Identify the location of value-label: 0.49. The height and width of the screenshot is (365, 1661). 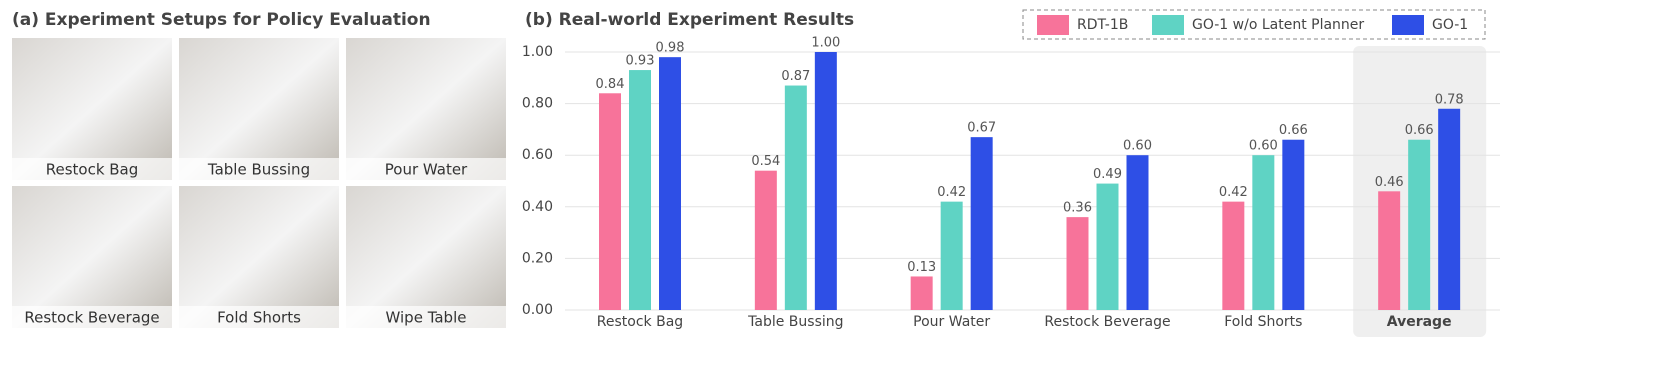
(1107, 174).